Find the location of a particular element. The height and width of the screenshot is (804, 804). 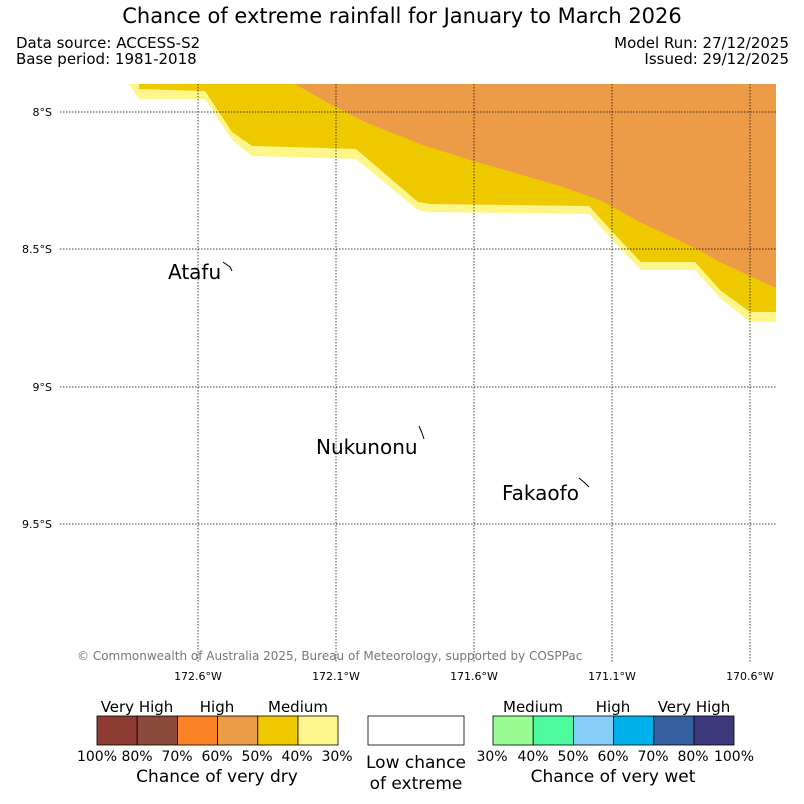

legend-dry-medium: Medium is located at coordinates (298, 707).